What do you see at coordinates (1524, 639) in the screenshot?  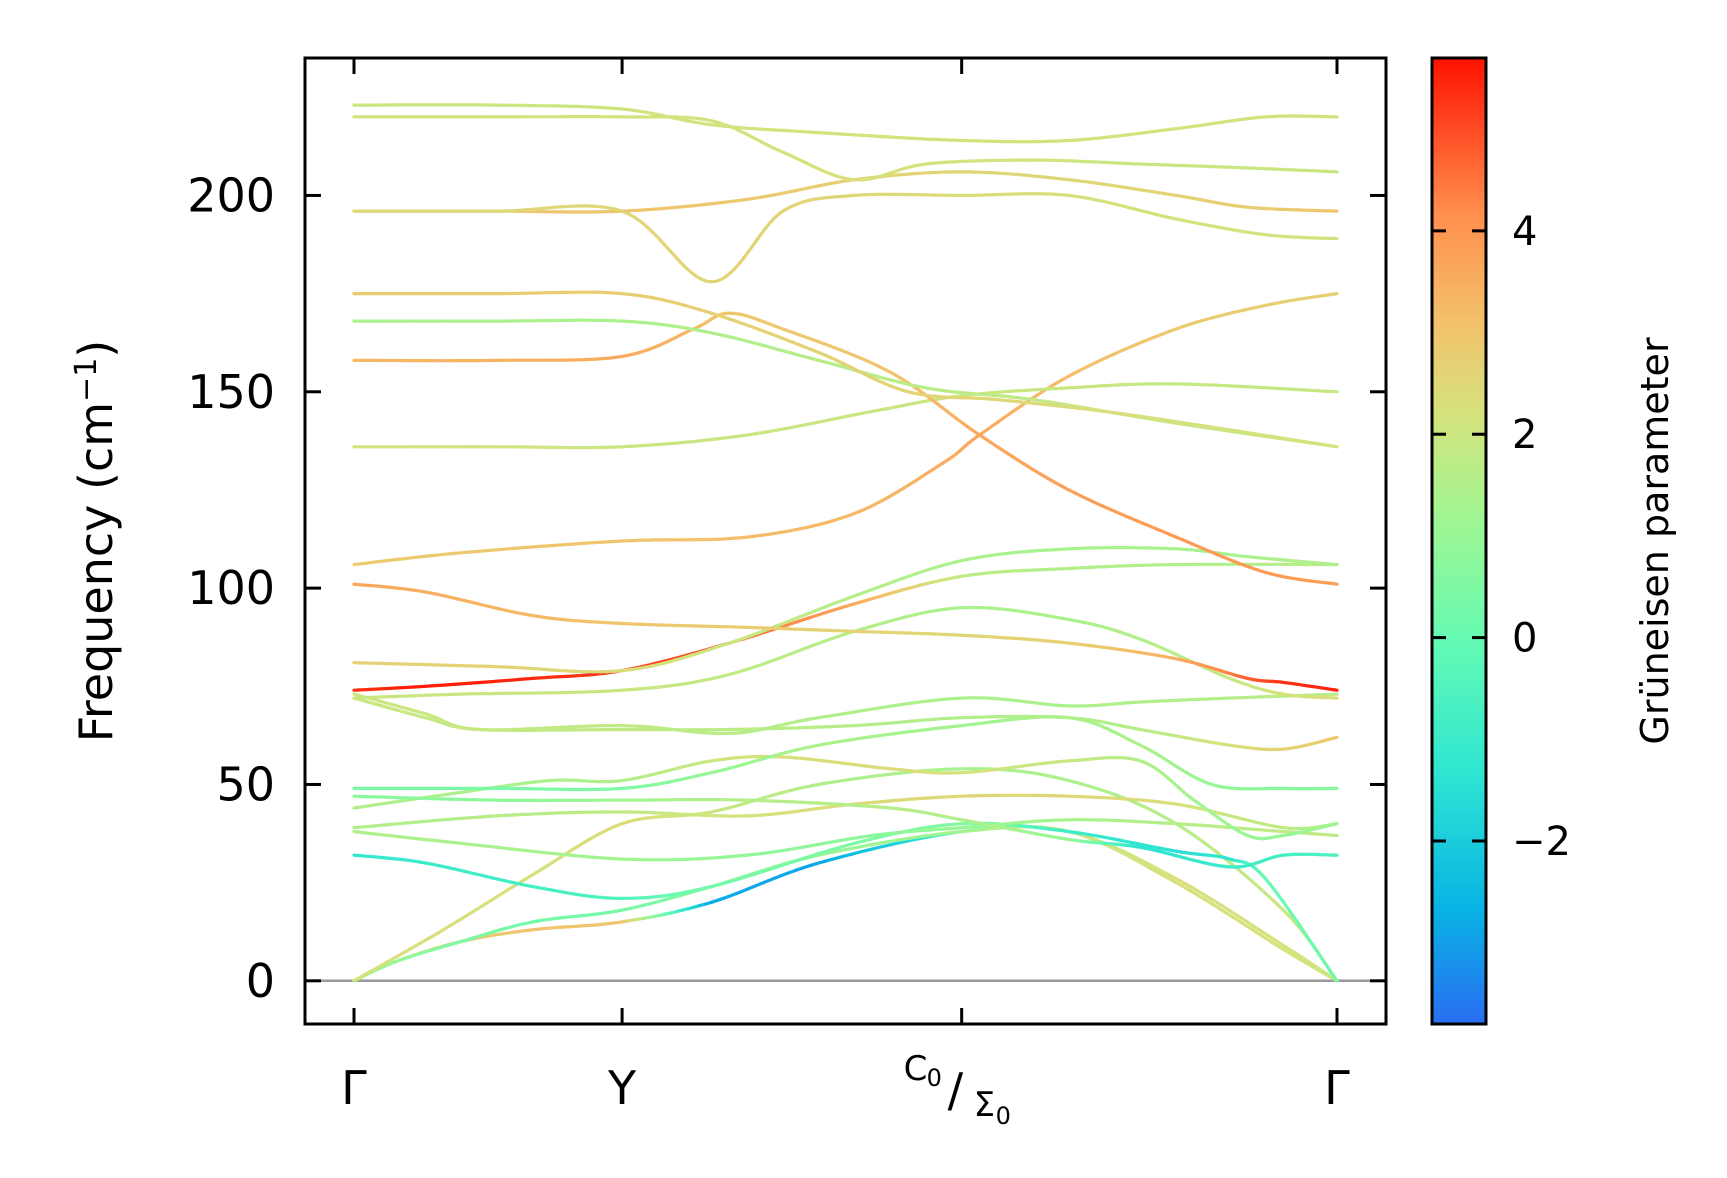 I see `colorbar-tick-label: 0` at bounding box center [1524, 639].